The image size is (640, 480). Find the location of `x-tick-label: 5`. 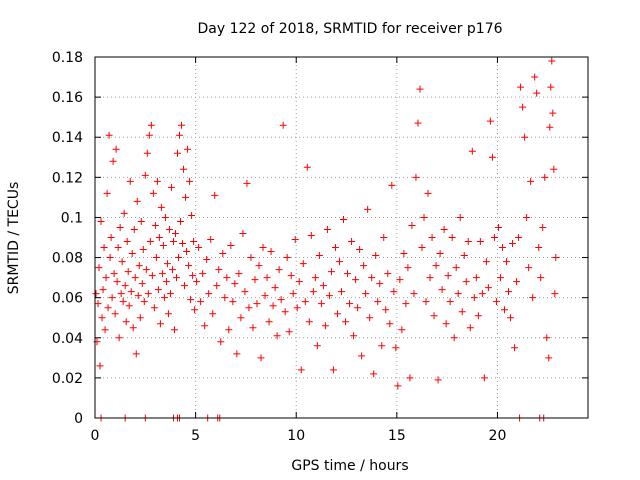

x-tick-label: 5 is located at coordinates (195, 436).